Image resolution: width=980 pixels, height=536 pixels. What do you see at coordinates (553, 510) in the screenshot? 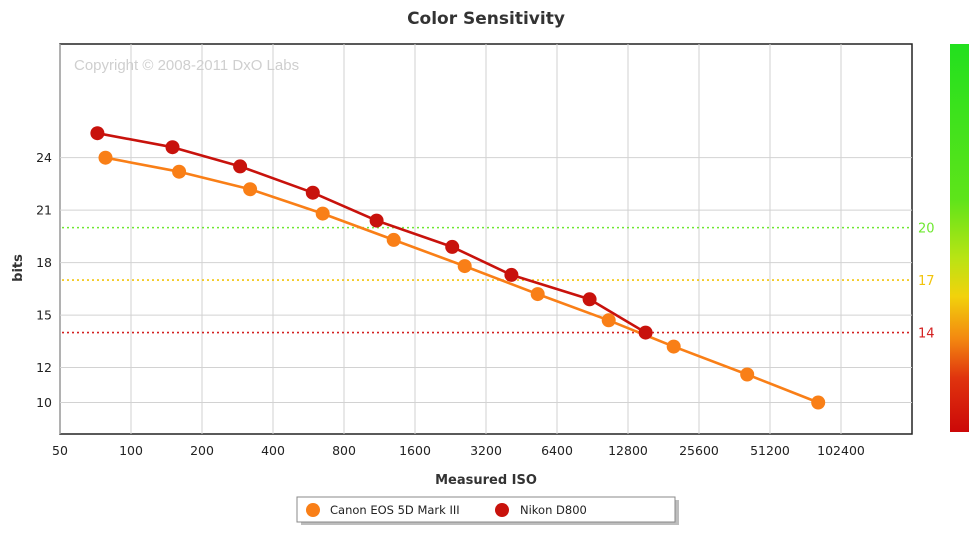
I see `legend-label-nikon: Nikon D800` at bounding box center [553, 510].